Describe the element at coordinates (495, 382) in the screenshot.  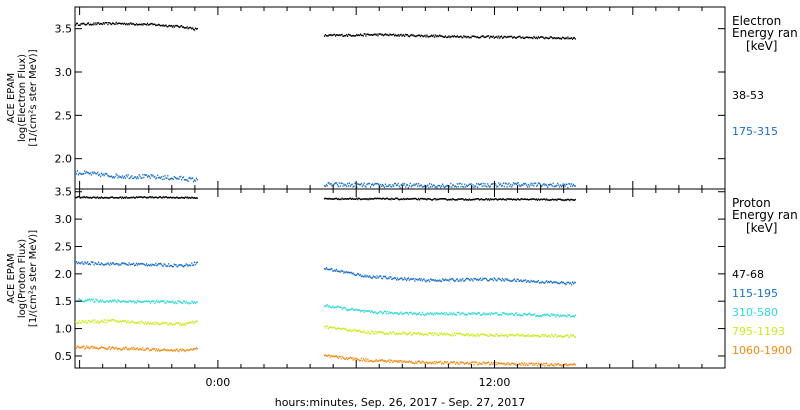
I see `x-tick-label: 12:00` at that location.